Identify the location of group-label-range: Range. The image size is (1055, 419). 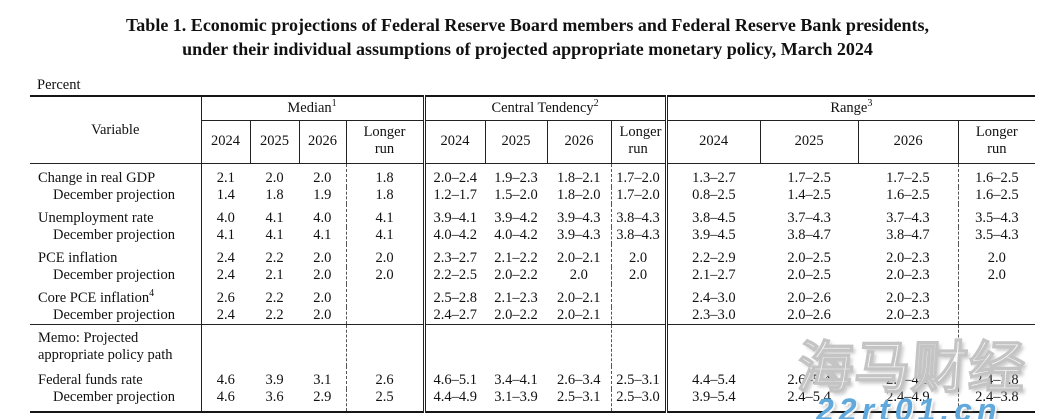
(849, 108).